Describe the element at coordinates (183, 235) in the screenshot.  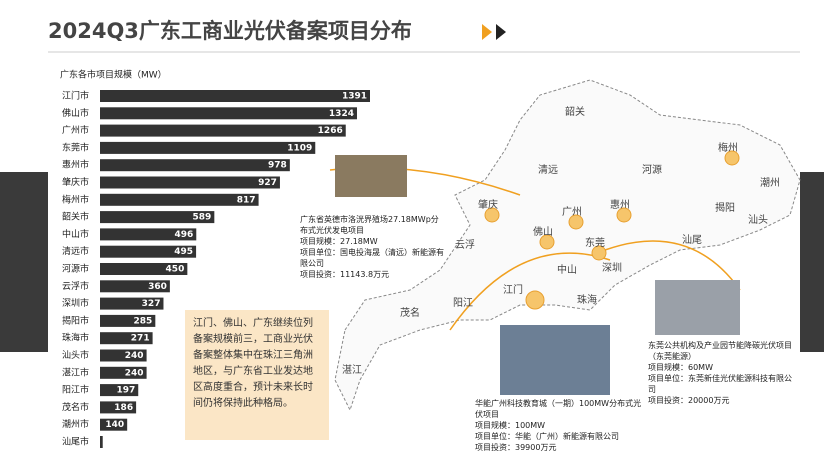
I see `value-label: 496` at that location.